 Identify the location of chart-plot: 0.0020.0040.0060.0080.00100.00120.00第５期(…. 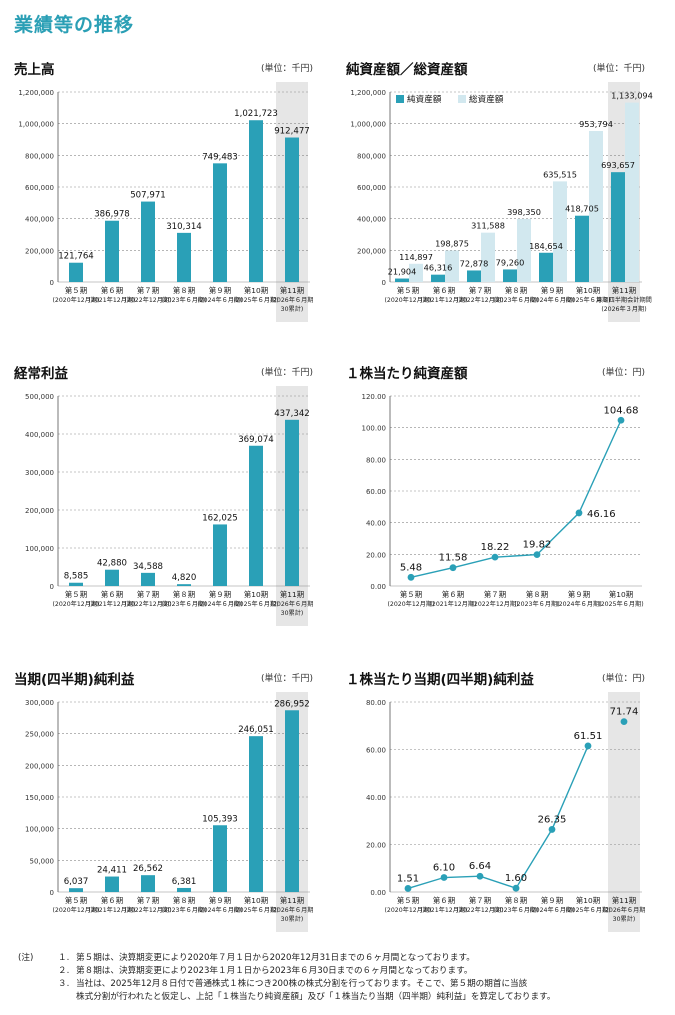
(503, 500).